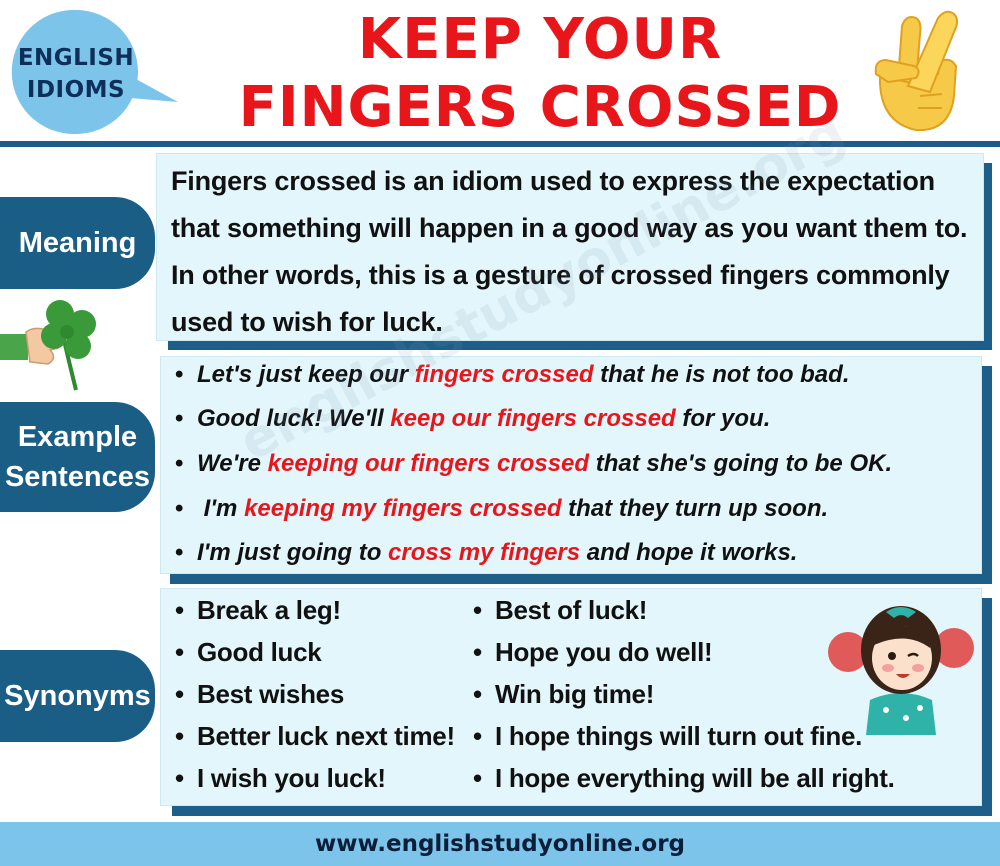 The height and width of the screenshot is (866, 1000). What do you see at coordinates (76, 58) in the screenshot?
I see `badge-line1: ENGLISH` at bounding box center [76, 58].